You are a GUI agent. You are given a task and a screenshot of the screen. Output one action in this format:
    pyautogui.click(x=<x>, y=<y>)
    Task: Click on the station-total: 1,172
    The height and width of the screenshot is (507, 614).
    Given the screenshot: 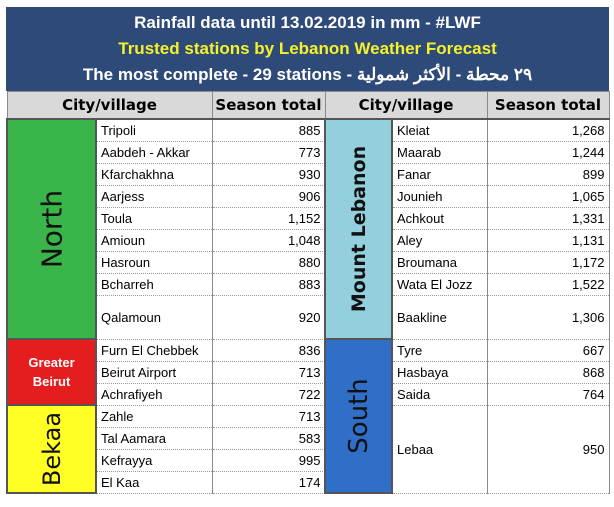 What is the action you would take?
    pyautogui.click(x=548, y=262)
    